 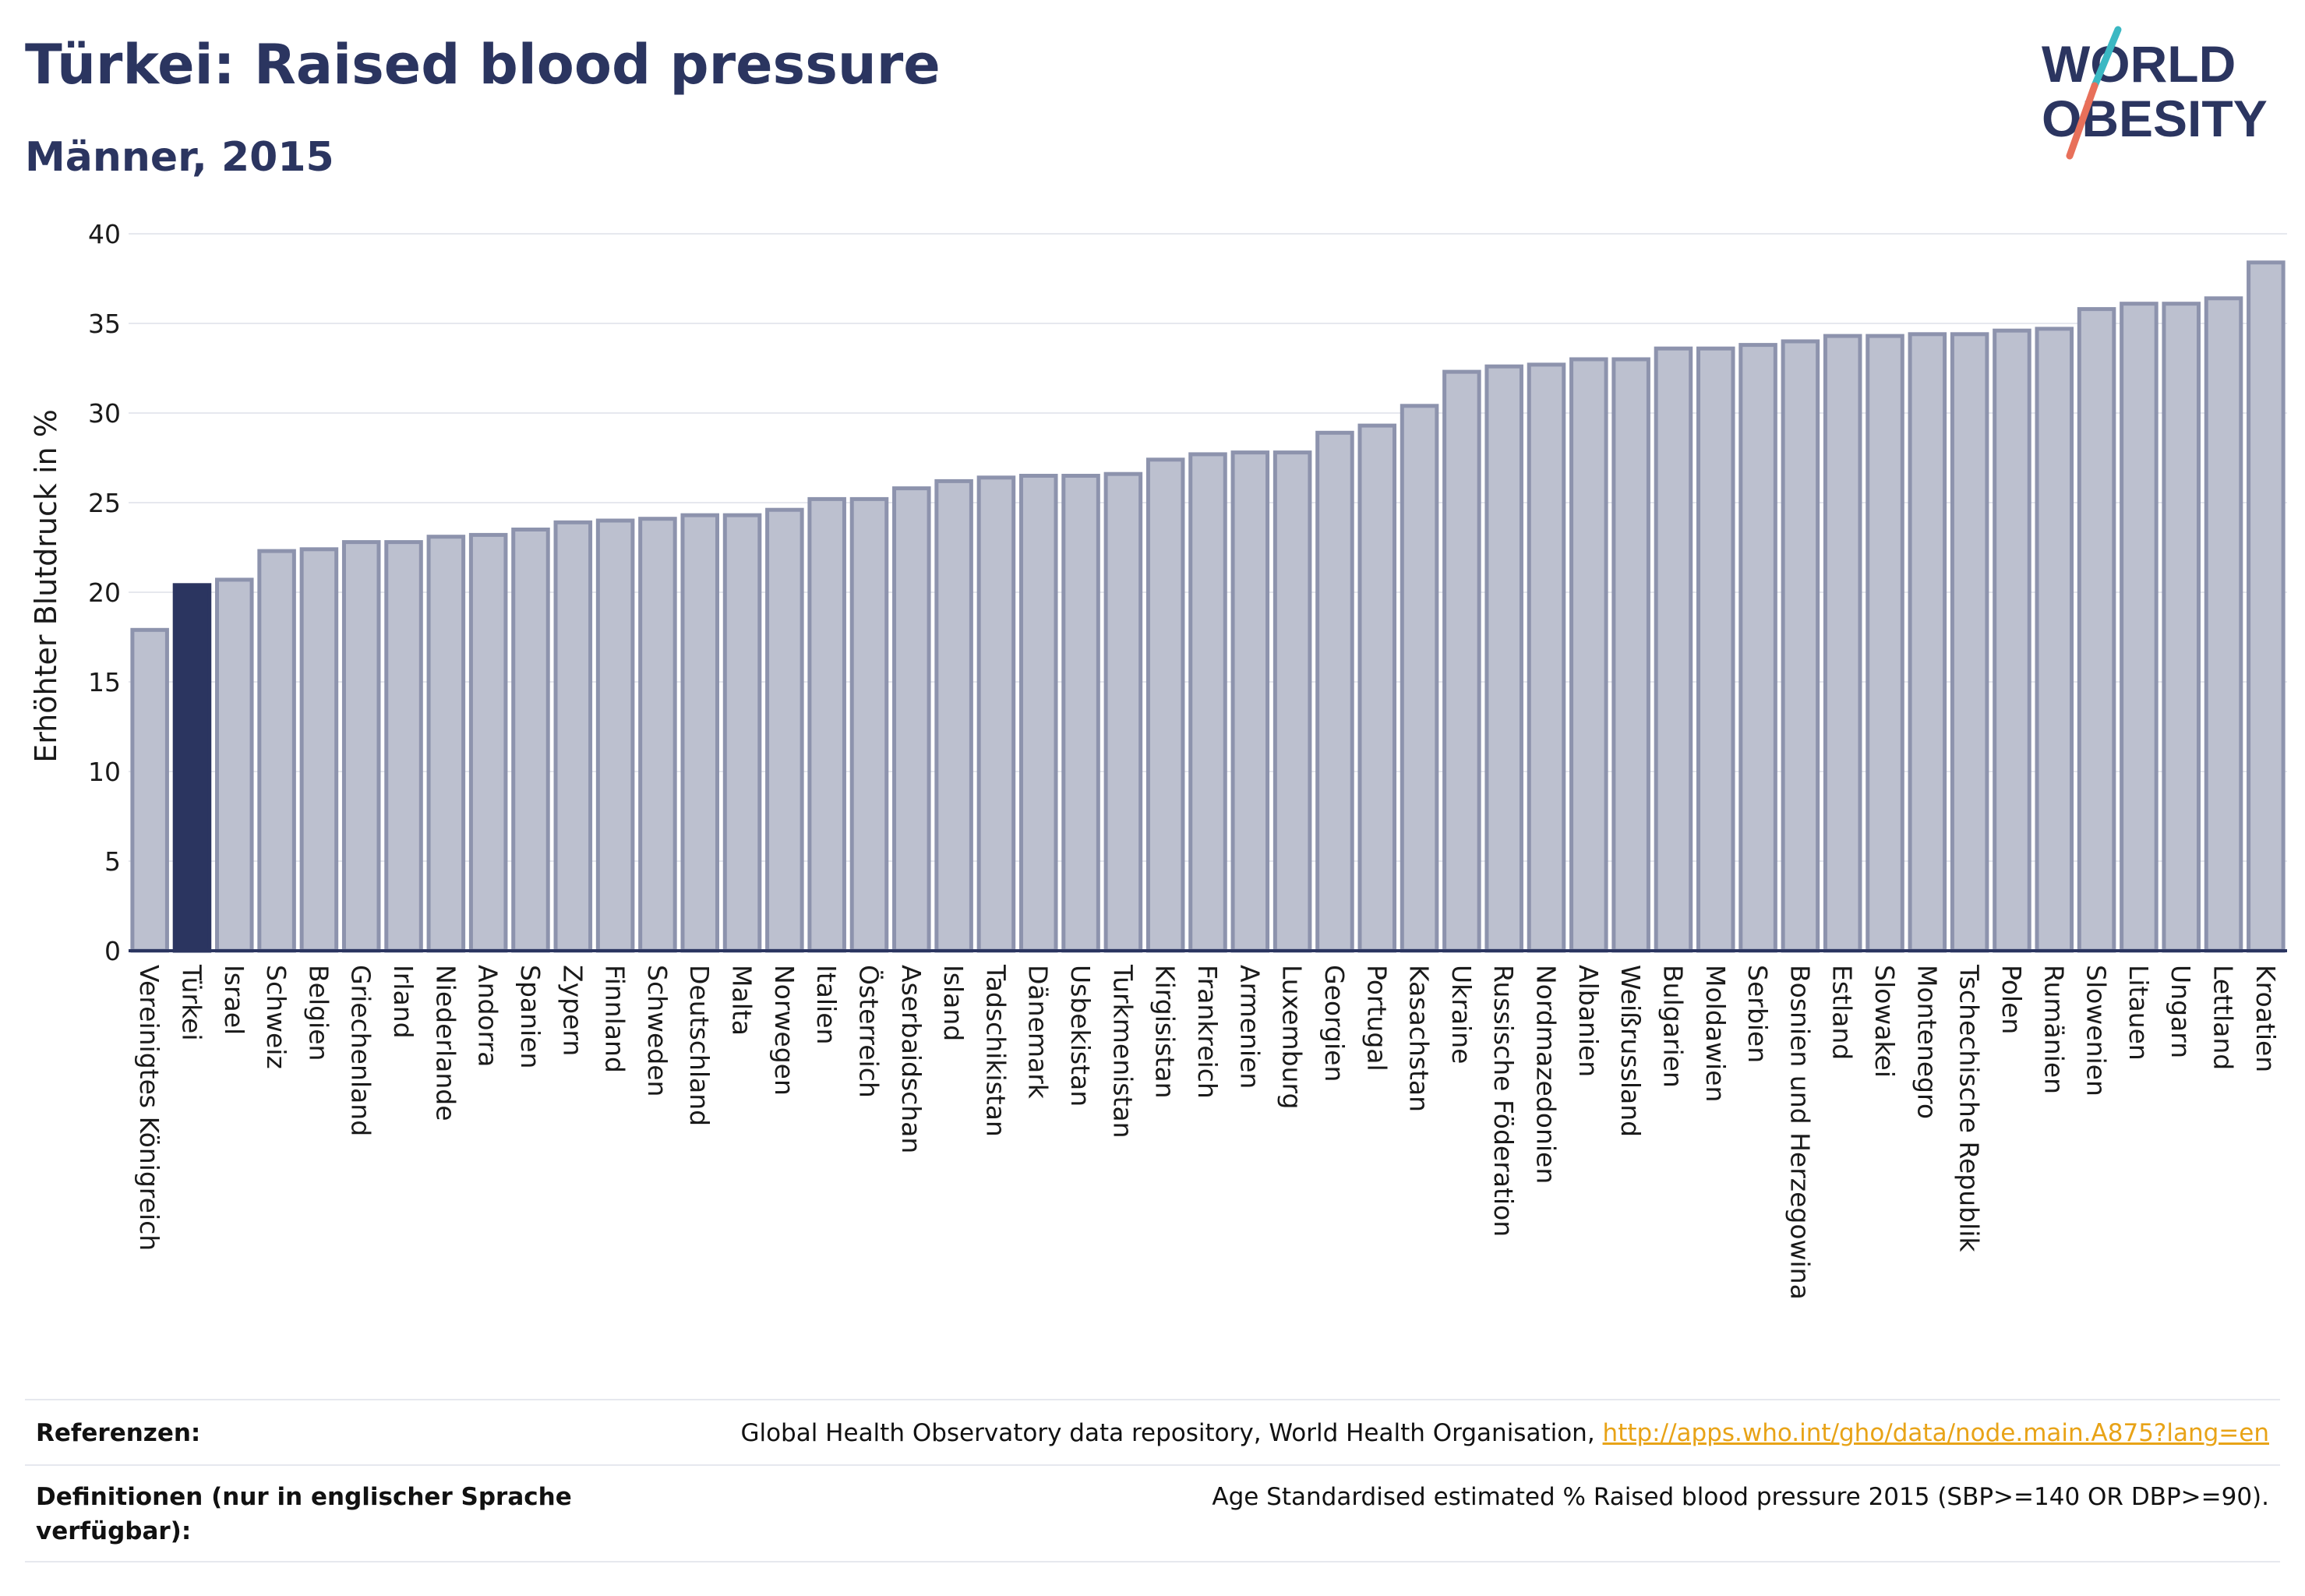 What do you see at coordinates (1588, 1021) in the screenshot?
I see `x-category-label: Albanien` at bounding box center [1588, 1021].